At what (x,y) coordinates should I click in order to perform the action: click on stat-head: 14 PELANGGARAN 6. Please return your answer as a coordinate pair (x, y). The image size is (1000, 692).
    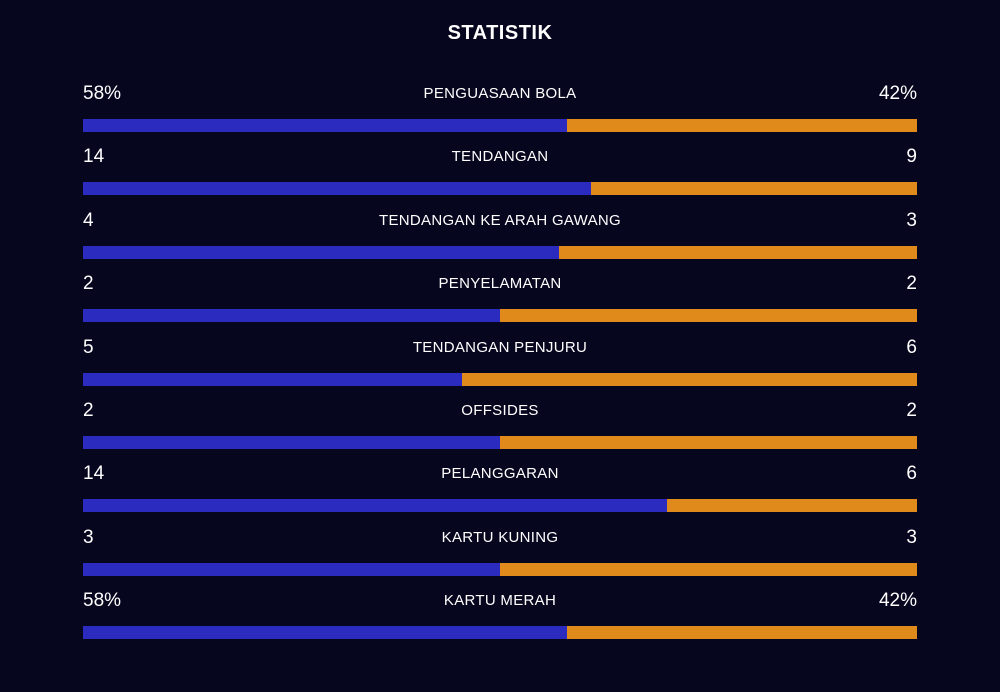
    Looking at the image, I should click on (500, 479).